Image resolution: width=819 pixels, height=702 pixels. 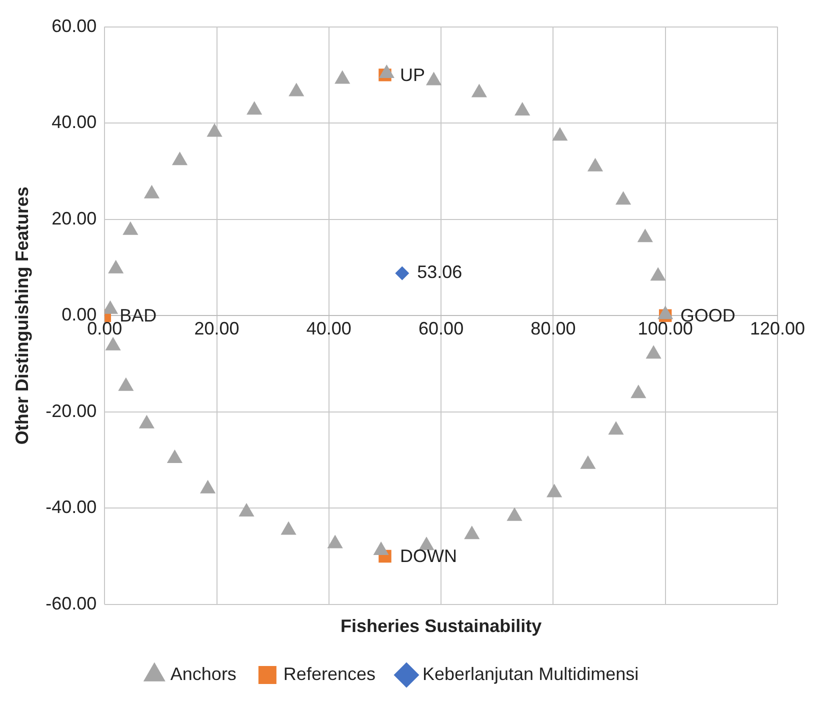 I want to click on data-label: UP, so click(x=412, y=74).